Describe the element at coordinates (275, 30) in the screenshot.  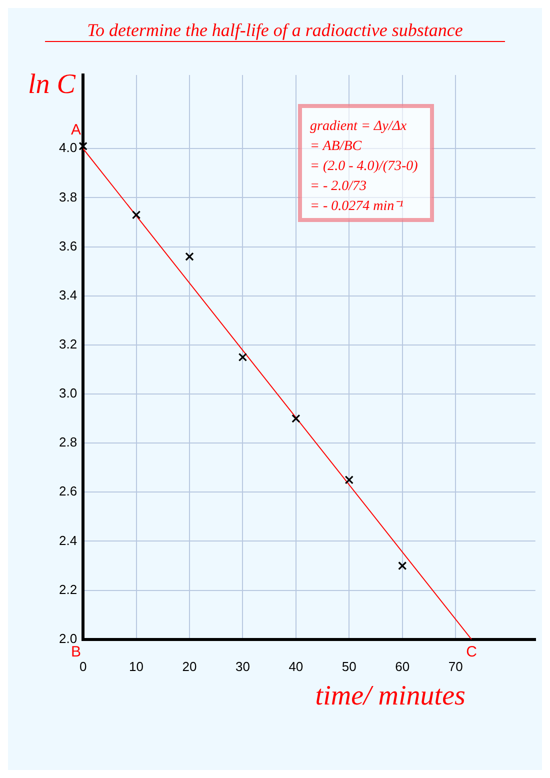
I see `chart-title: To determine the half-life of a radioactive substance` at that location.